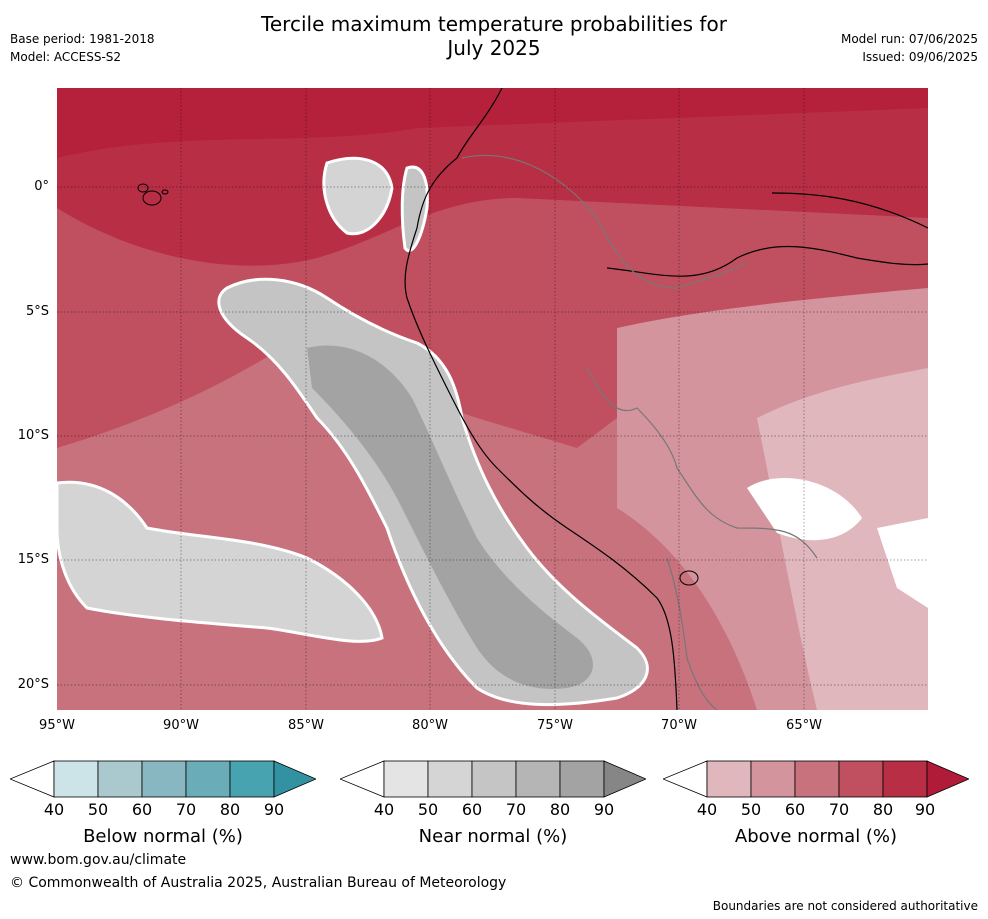 The width and height of the screenshot is (988, 919). Describe the element at coordinates (163, 836) in the screenshot. I see `colorbar-below-title: Below normal (%)` at that location.